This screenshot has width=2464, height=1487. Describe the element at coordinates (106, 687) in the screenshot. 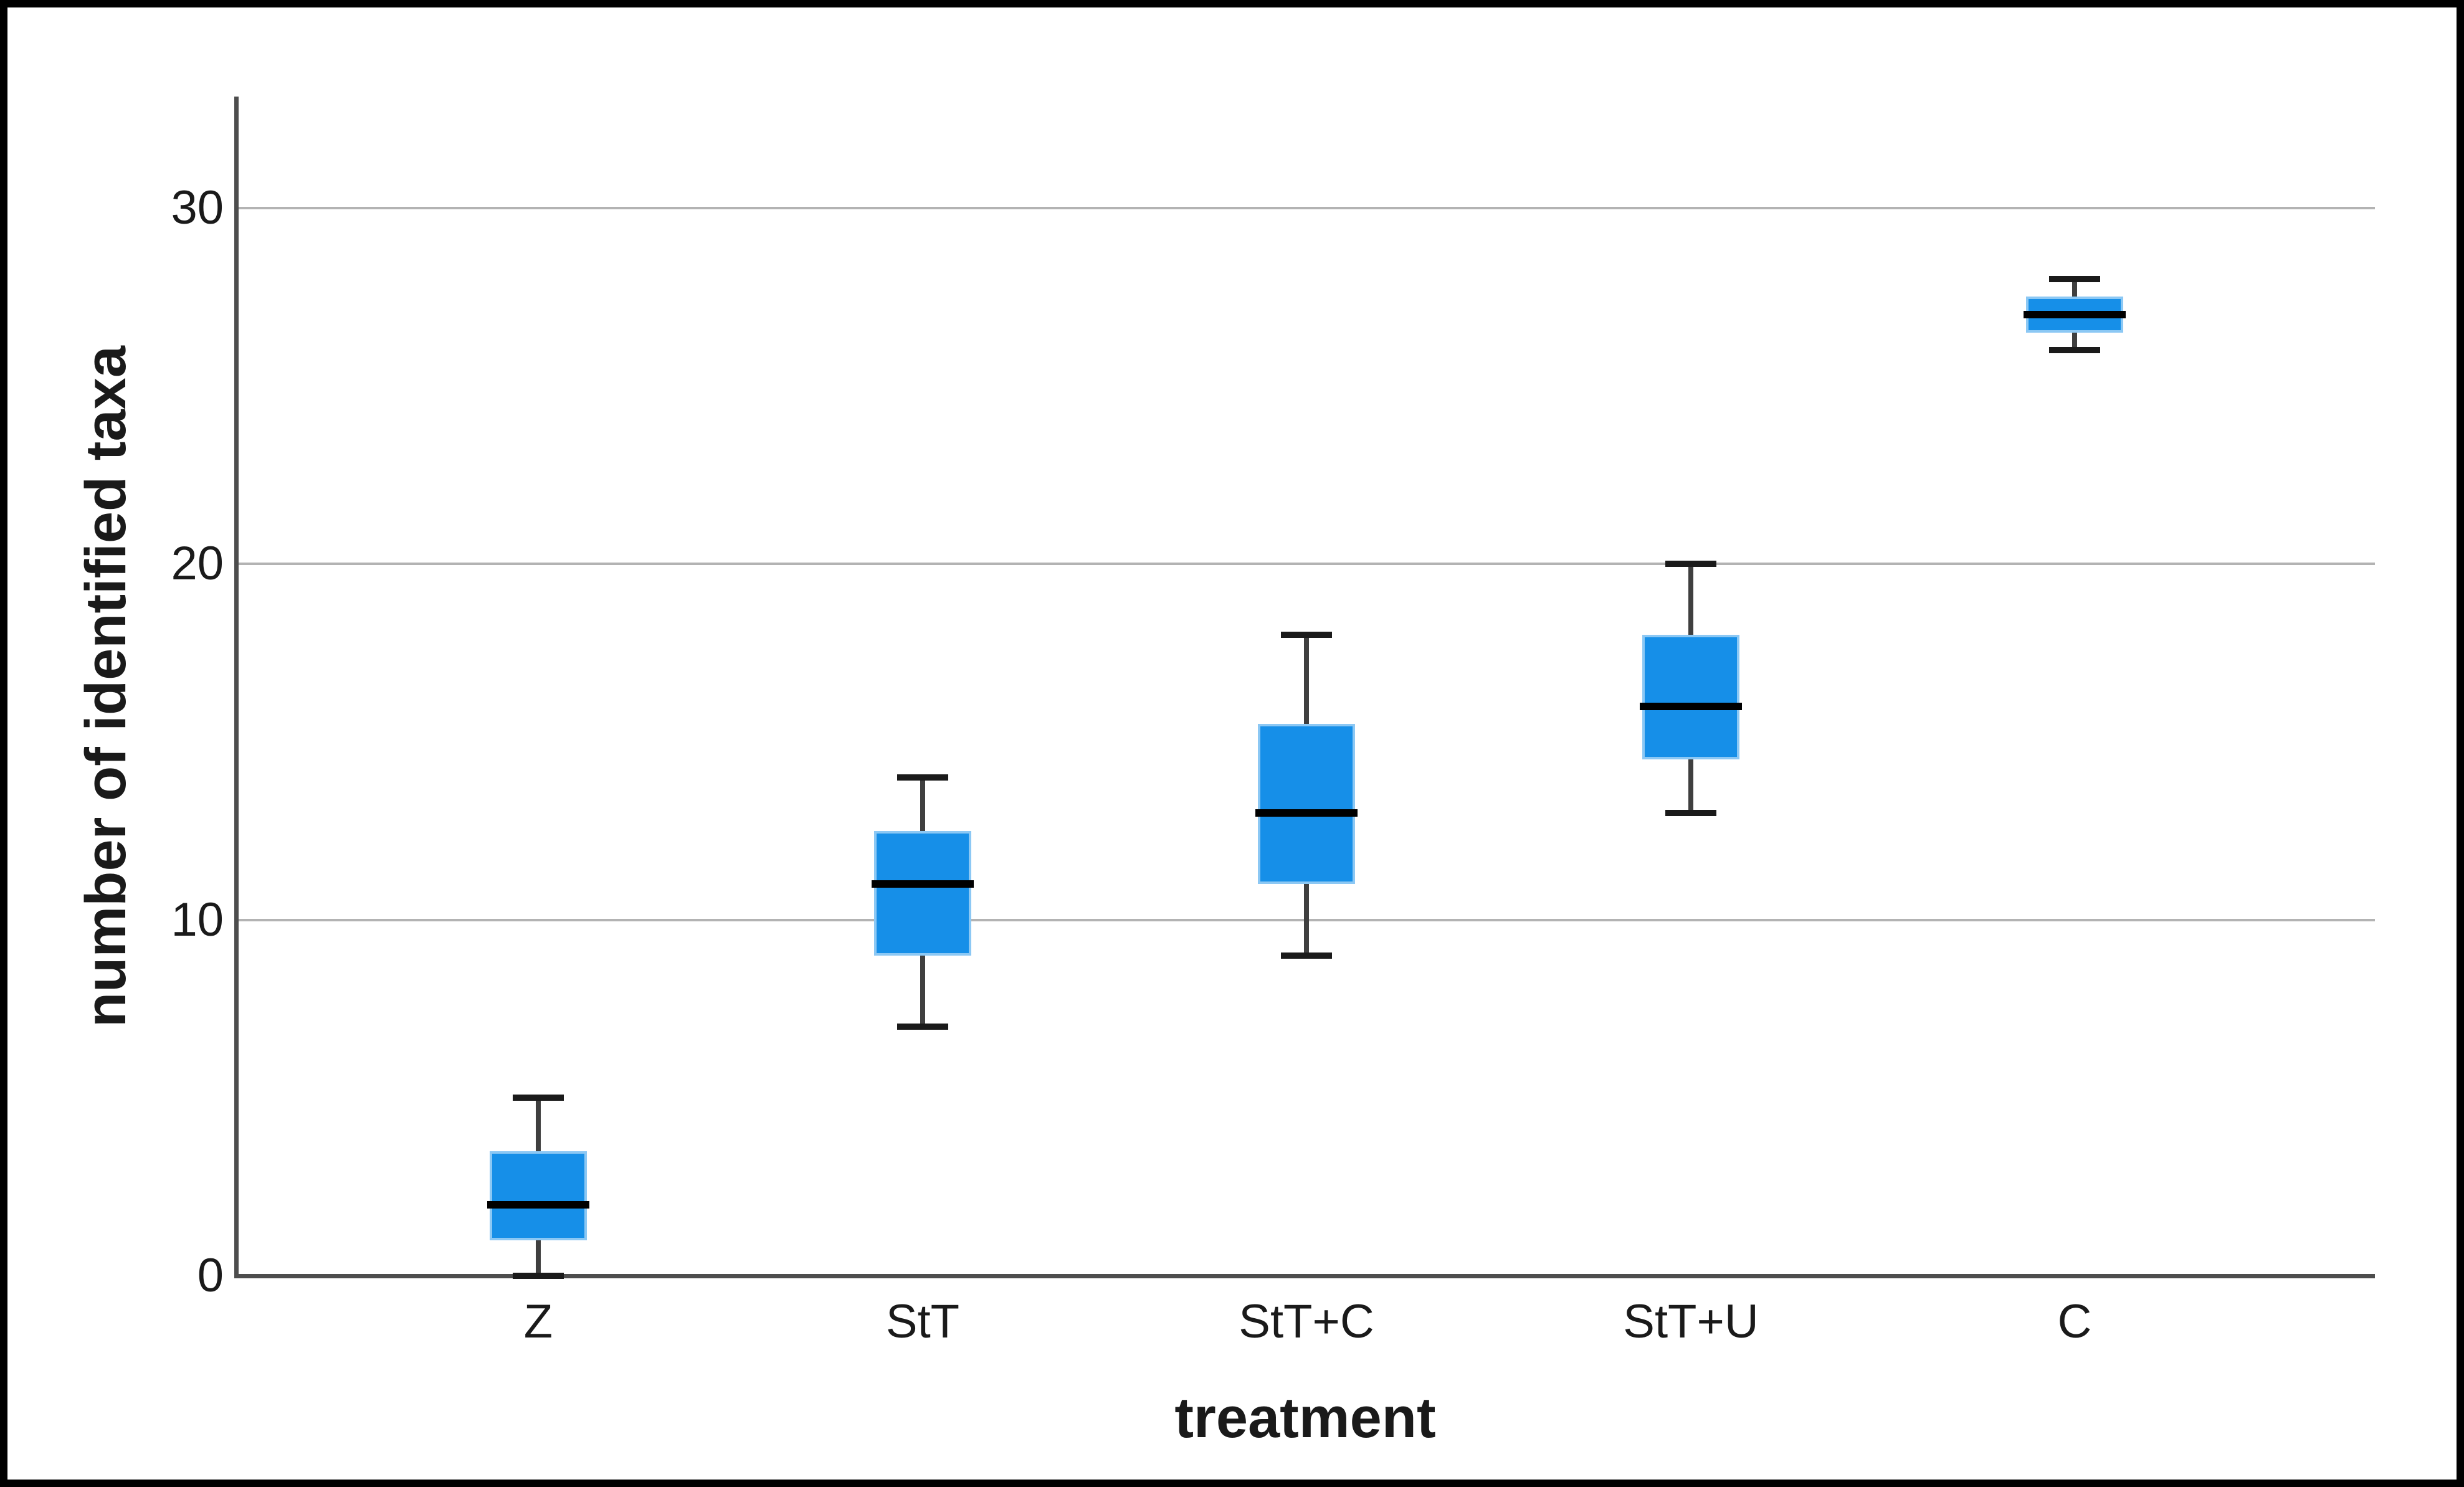

I see `y-axis-title: number of identified taxa` at that location.